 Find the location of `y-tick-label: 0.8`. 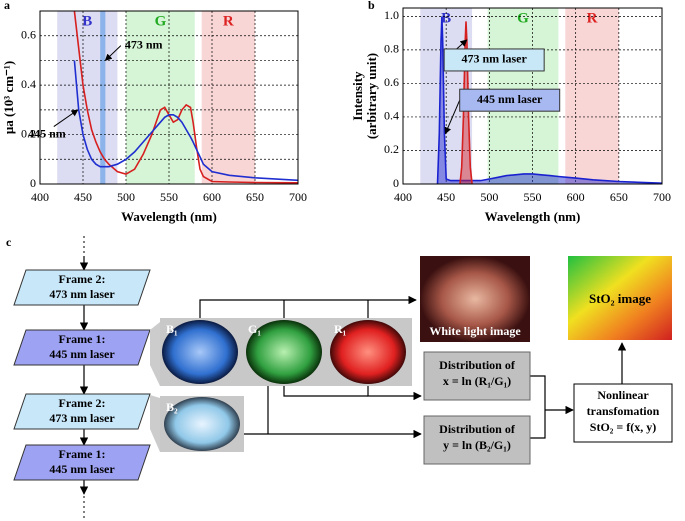

y-tick-label: 0.8 is located at coordinates (391, 49).